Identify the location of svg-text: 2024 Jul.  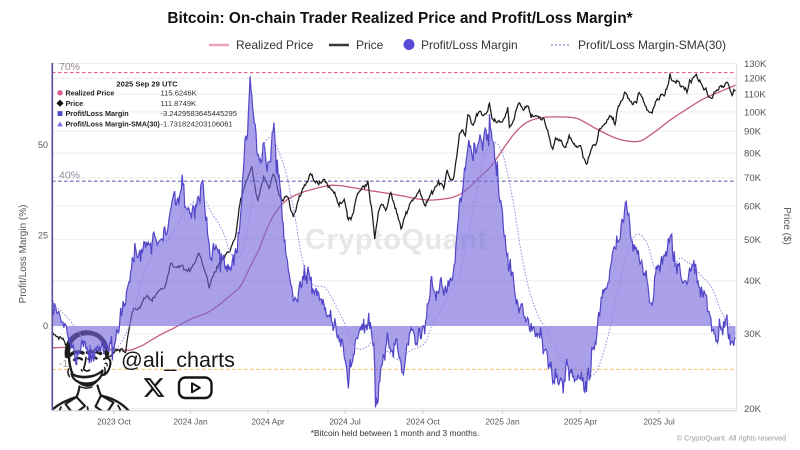
(345, 421).